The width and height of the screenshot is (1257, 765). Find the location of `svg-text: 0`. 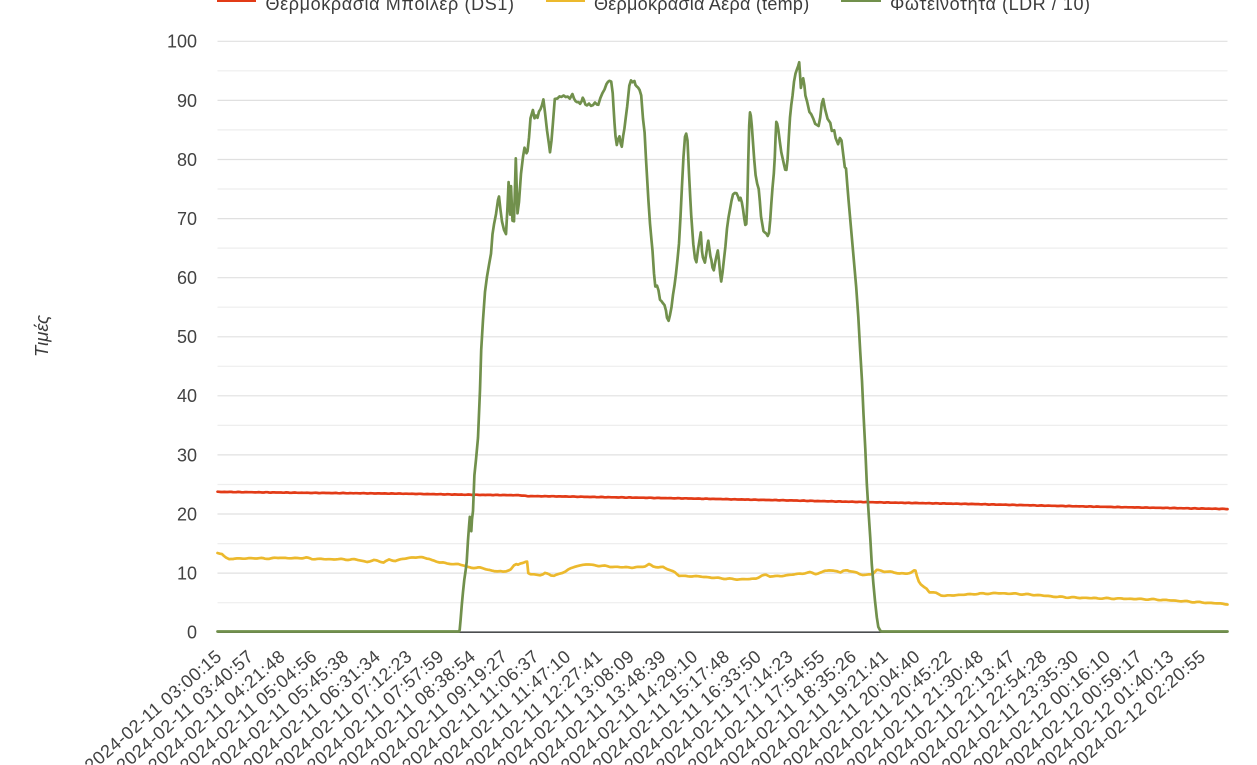

svg-text: 0 is located at coordinates (192, 633).